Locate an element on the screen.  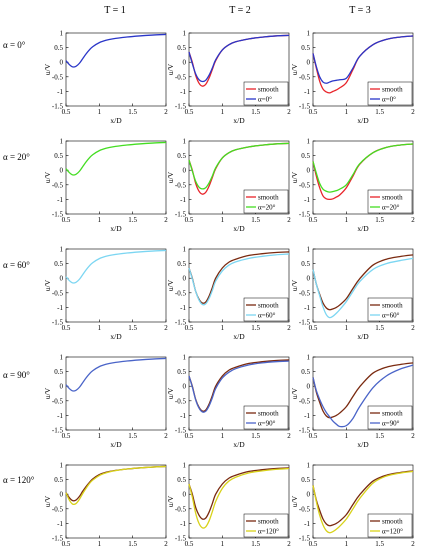
legend: smooth α=120° is located at coordinates (390, 525).